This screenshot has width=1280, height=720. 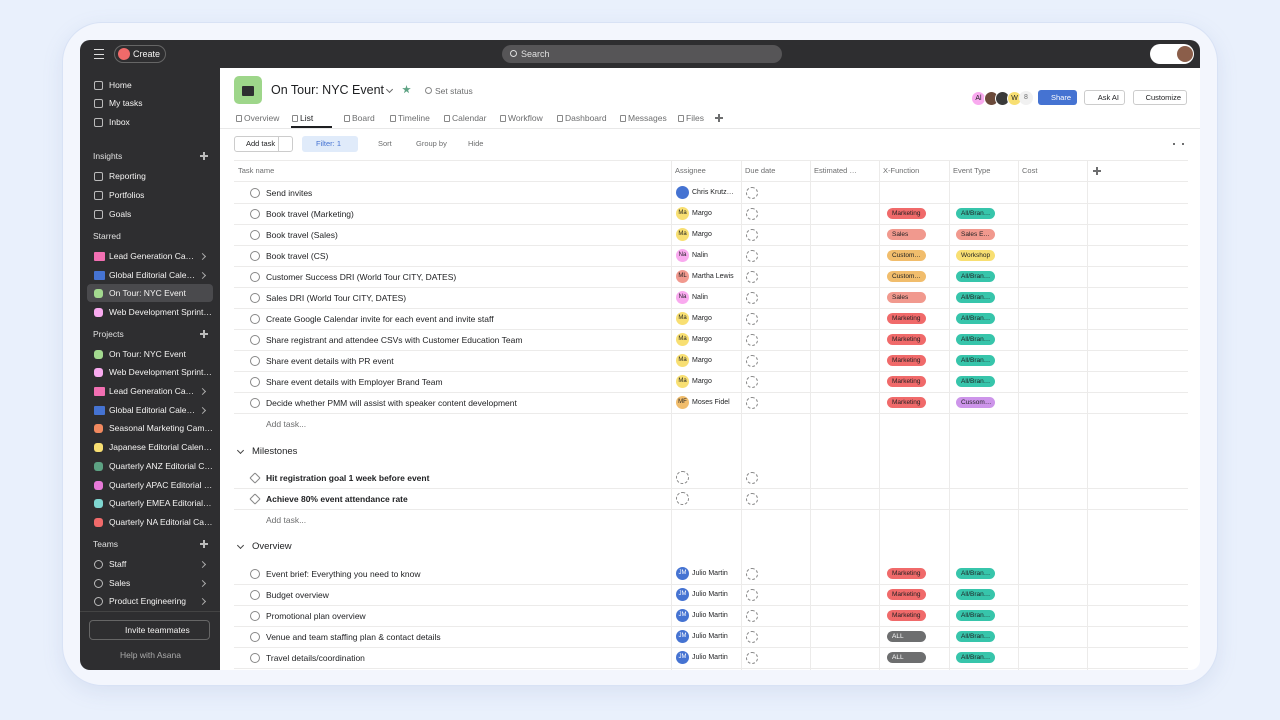 What do you see at coordinates (431, 143) in the screenshot?
I see `group-by-button: Group by` at bounding box center [431, 143].